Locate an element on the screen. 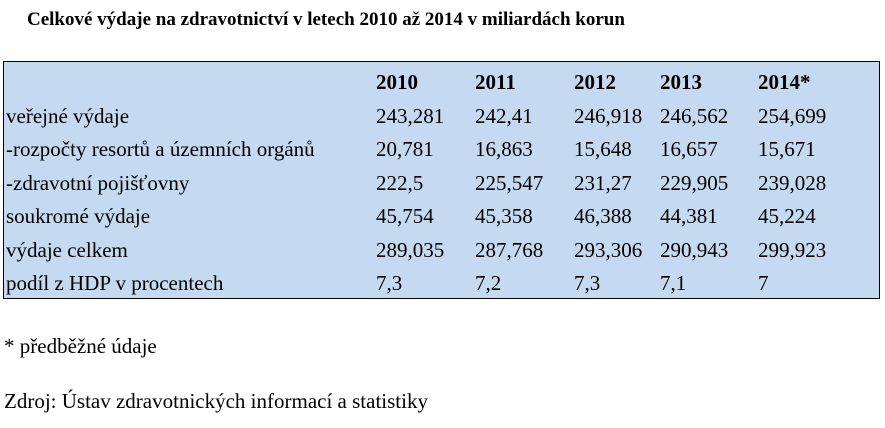  table-cell: 16,657 is located at coordinates (689, 149).